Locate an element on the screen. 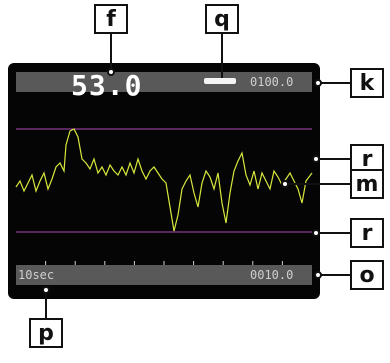 The height and width of the screenshot is (363, 390). bottom-status-bar is located at coordinates (164, 275).